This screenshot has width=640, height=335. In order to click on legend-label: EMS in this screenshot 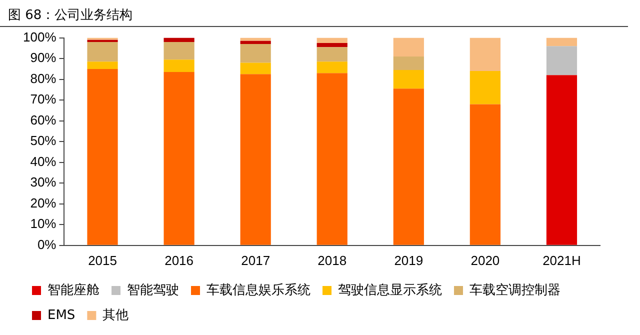, I will do `click(62, 315)`.